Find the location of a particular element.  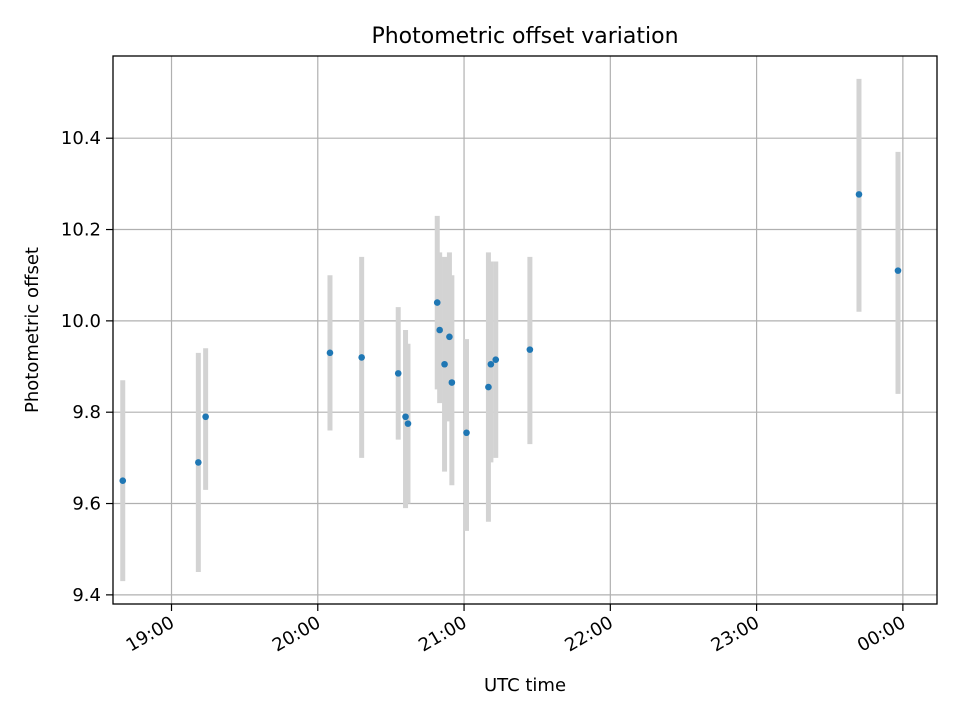

y-axis-ticks: 9.4 9.6 9.8 10.0 10.2 10.4 is located at coordinates (87, 367).